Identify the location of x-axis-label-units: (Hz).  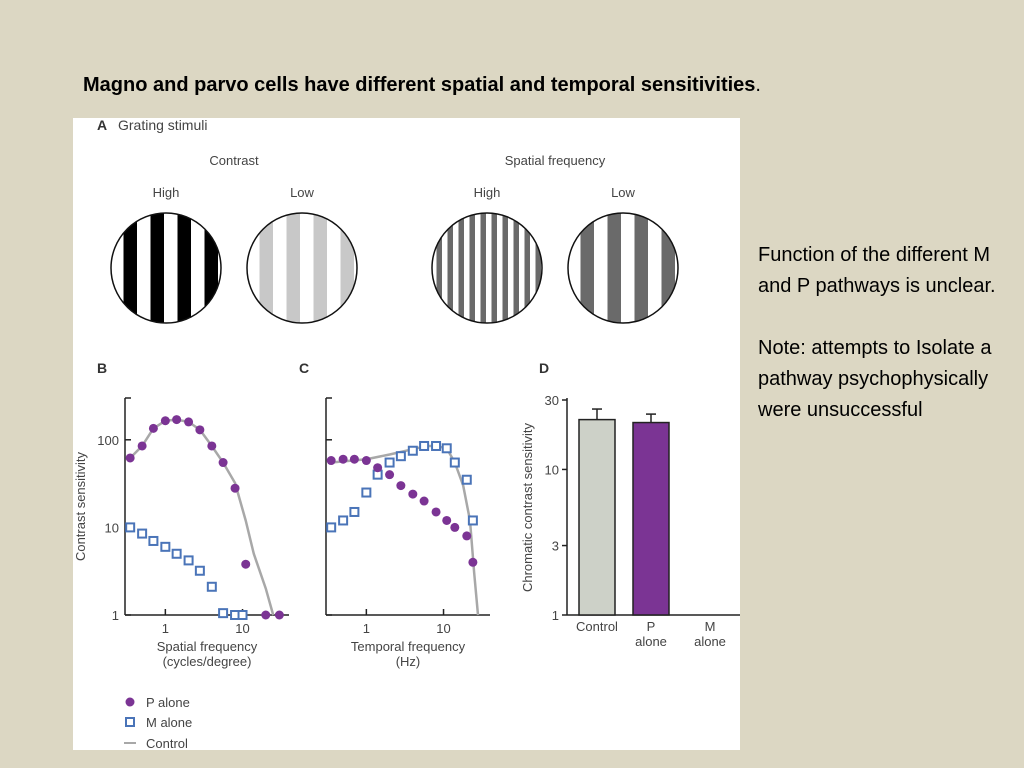
(408, 661).